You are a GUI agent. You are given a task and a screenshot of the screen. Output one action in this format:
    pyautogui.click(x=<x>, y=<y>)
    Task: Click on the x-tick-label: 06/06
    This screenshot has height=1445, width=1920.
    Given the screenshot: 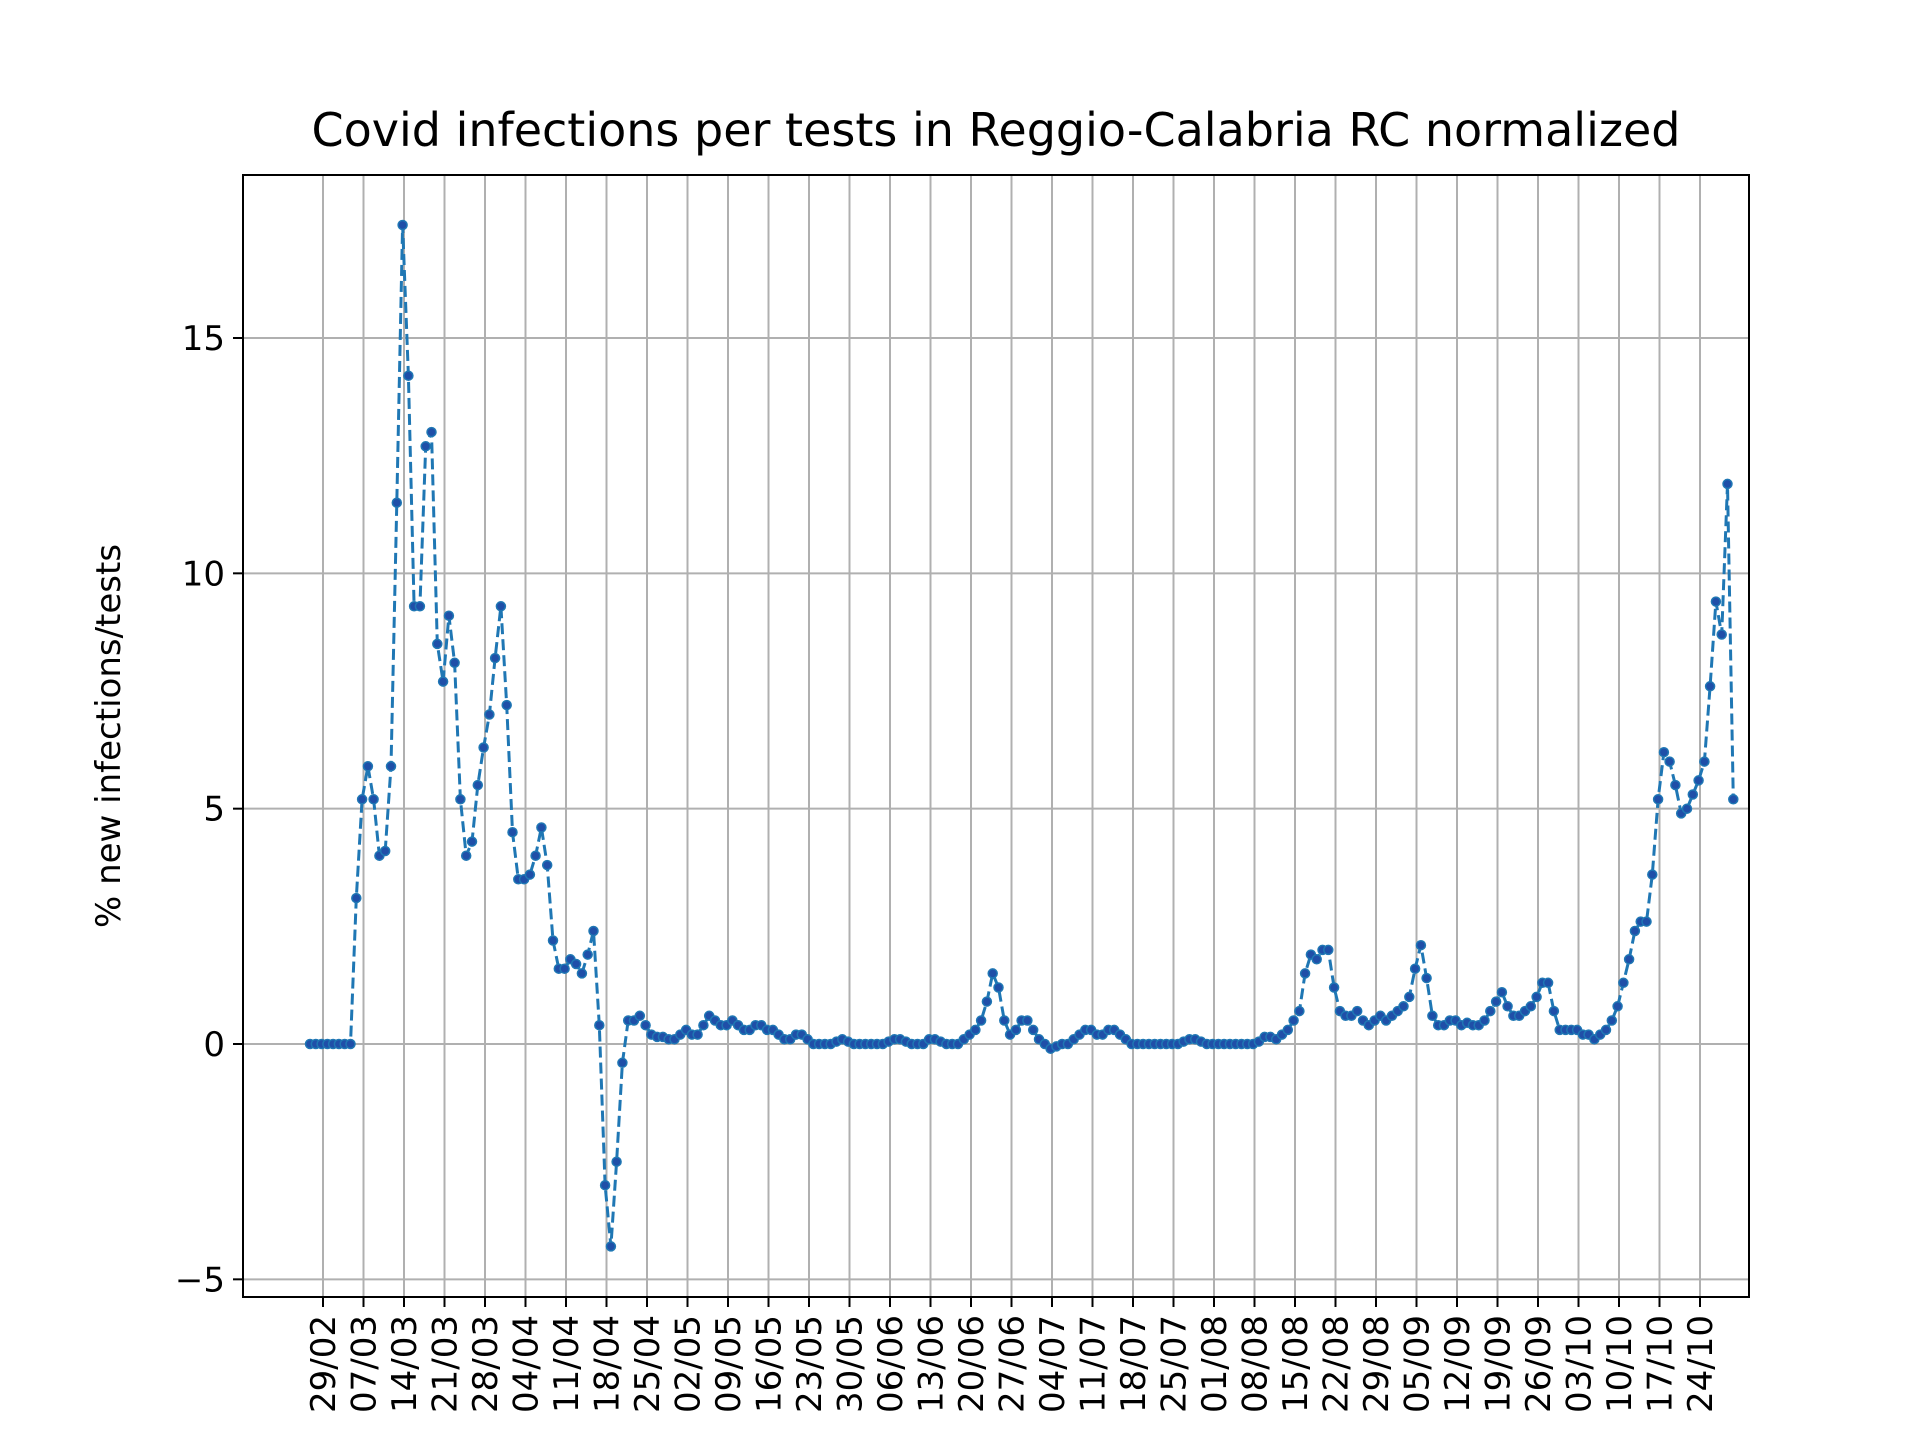 What is the action you would take?
    pyautogui.click(x=891, y=1364)
    